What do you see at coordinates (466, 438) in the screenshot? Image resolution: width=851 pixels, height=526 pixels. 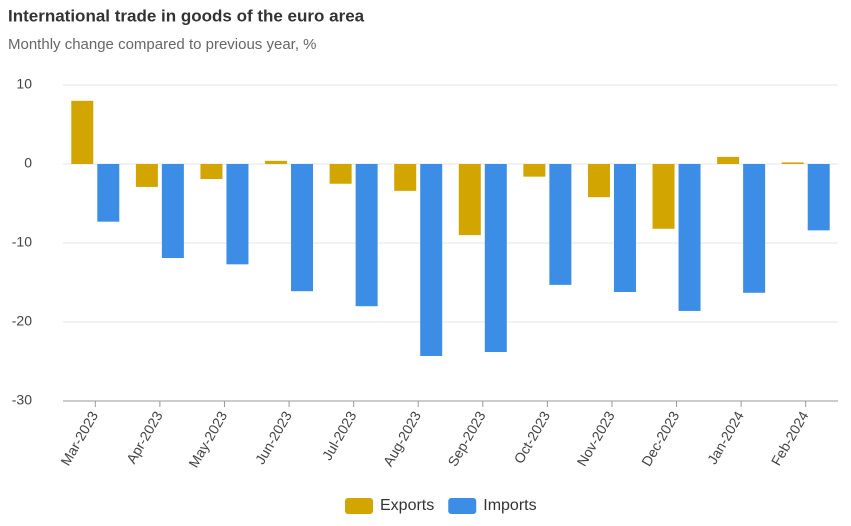 I see `x-tick-label: Sep-2023` at bounding box center [466, 438].